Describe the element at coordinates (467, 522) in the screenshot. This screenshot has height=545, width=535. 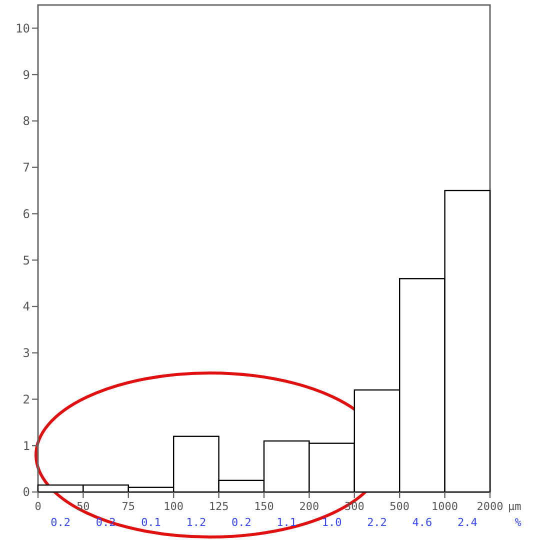
I see `text: 2.4` at that location.